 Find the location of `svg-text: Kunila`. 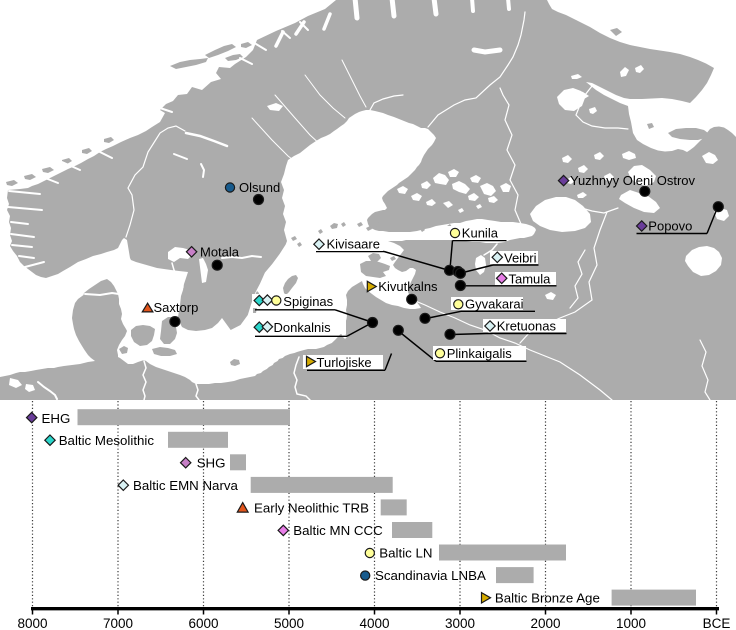

svg-text: Kunila is located at coordinates (480, 233).